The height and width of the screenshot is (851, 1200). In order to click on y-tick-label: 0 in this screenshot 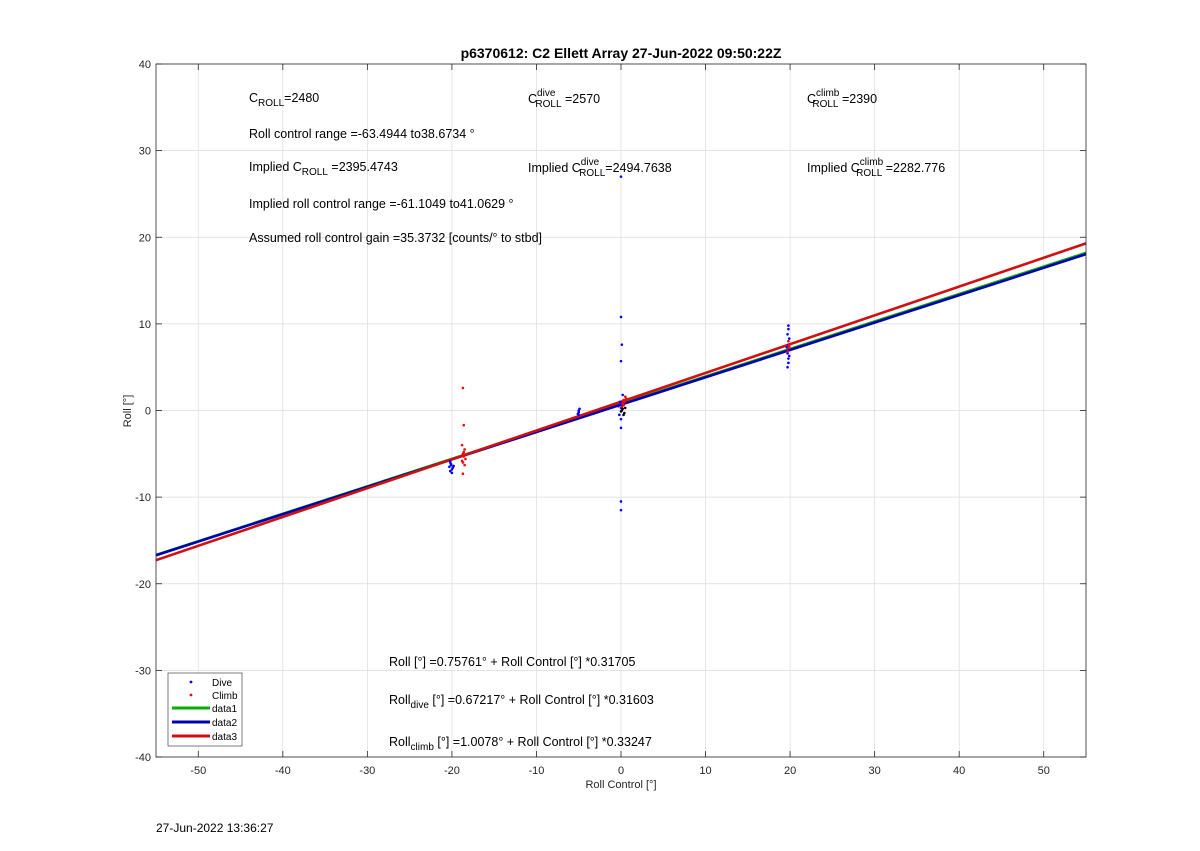, I will do `click(148, 412)`.